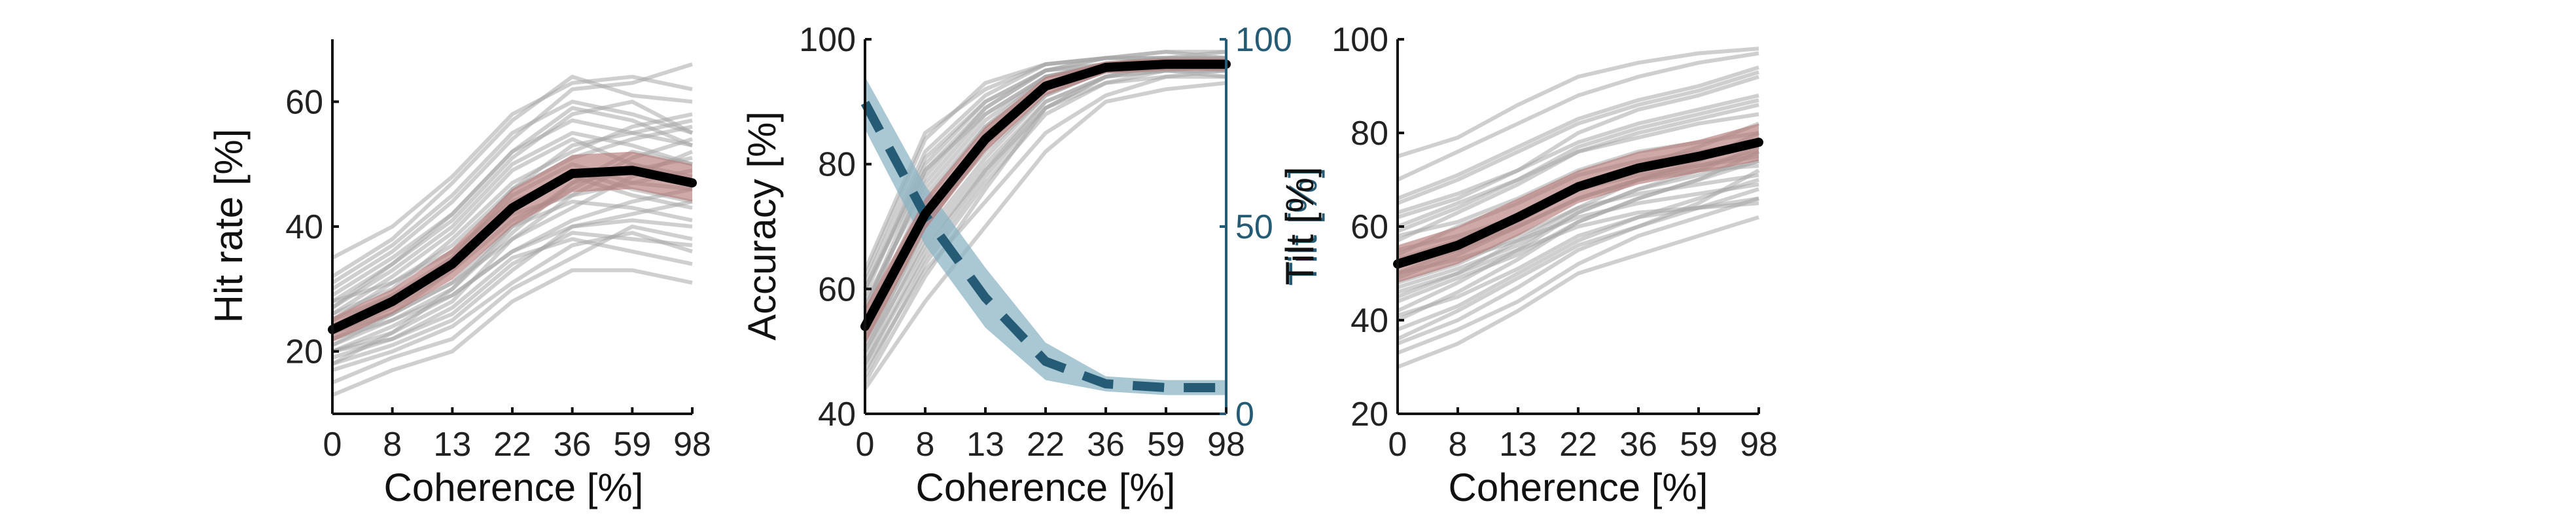 This screenshot has height=514, width=2576. I want to click on confidence-band, so click(512, 246).